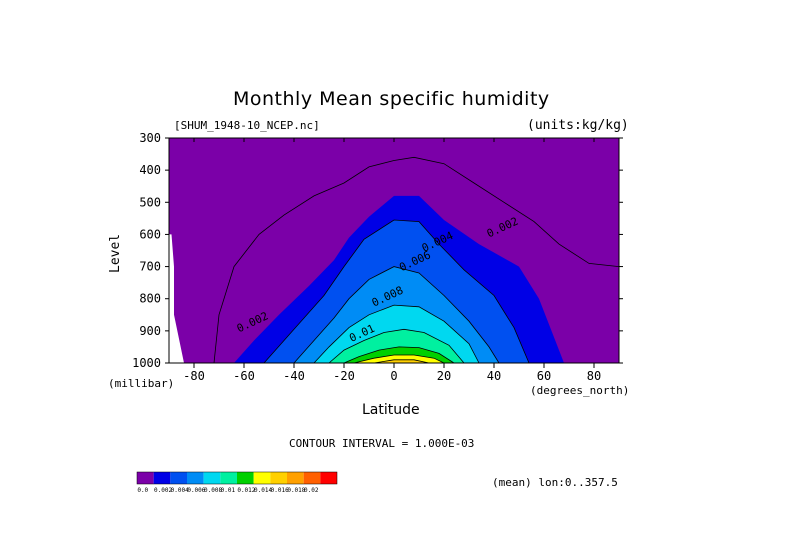 The image size is (789, 558). I want to click on y-tick-label: 400, so click(150, 170).